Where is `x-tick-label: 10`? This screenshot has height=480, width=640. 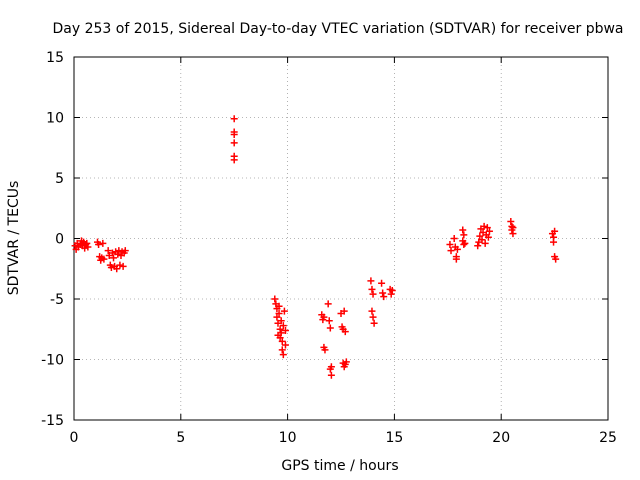
x-tick-label: 10 is located at coordinates (288, 438).